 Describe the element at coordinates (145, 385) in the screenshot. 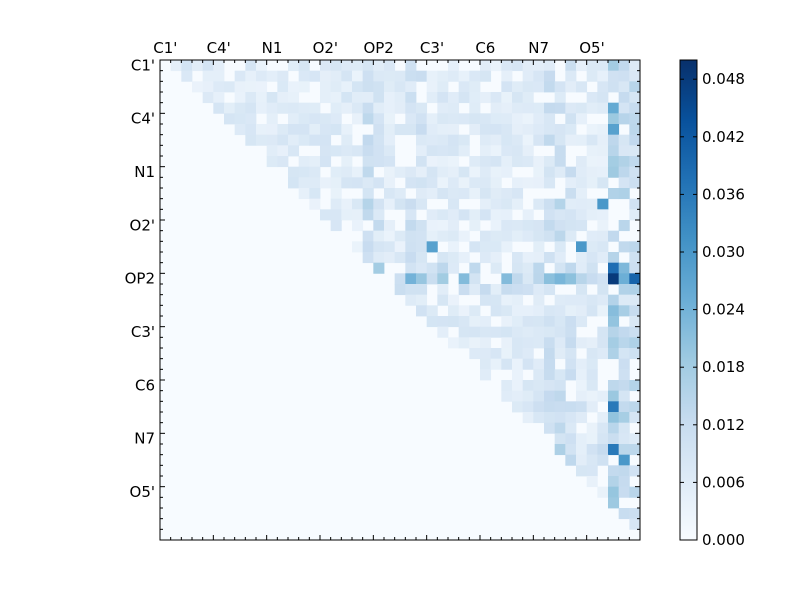

I see `y-tick-label: C6` at that location.